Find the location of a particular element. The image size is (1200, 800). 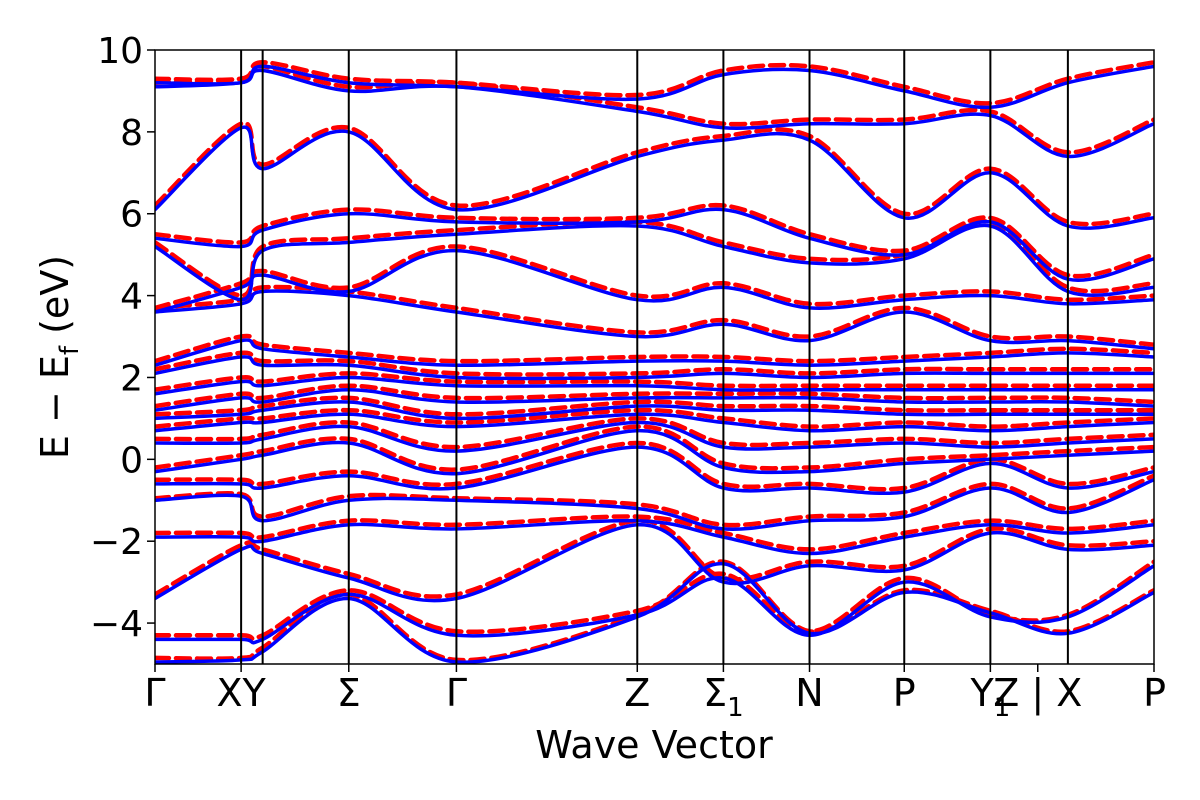

y-tick-label-2: 0 is located at coordinates (131, 460).